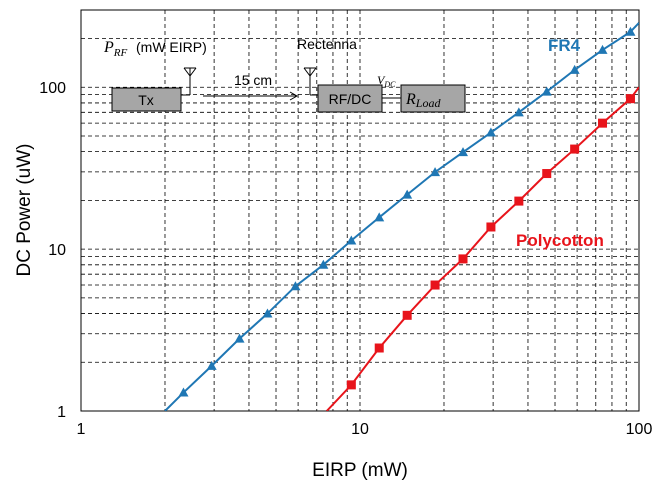 The height and width of the screenshot is (487, 655). What do you see at coordinates (120, 53) in the screenshot?
I see `prf-sub: RF` at bounding box center [120, 53].